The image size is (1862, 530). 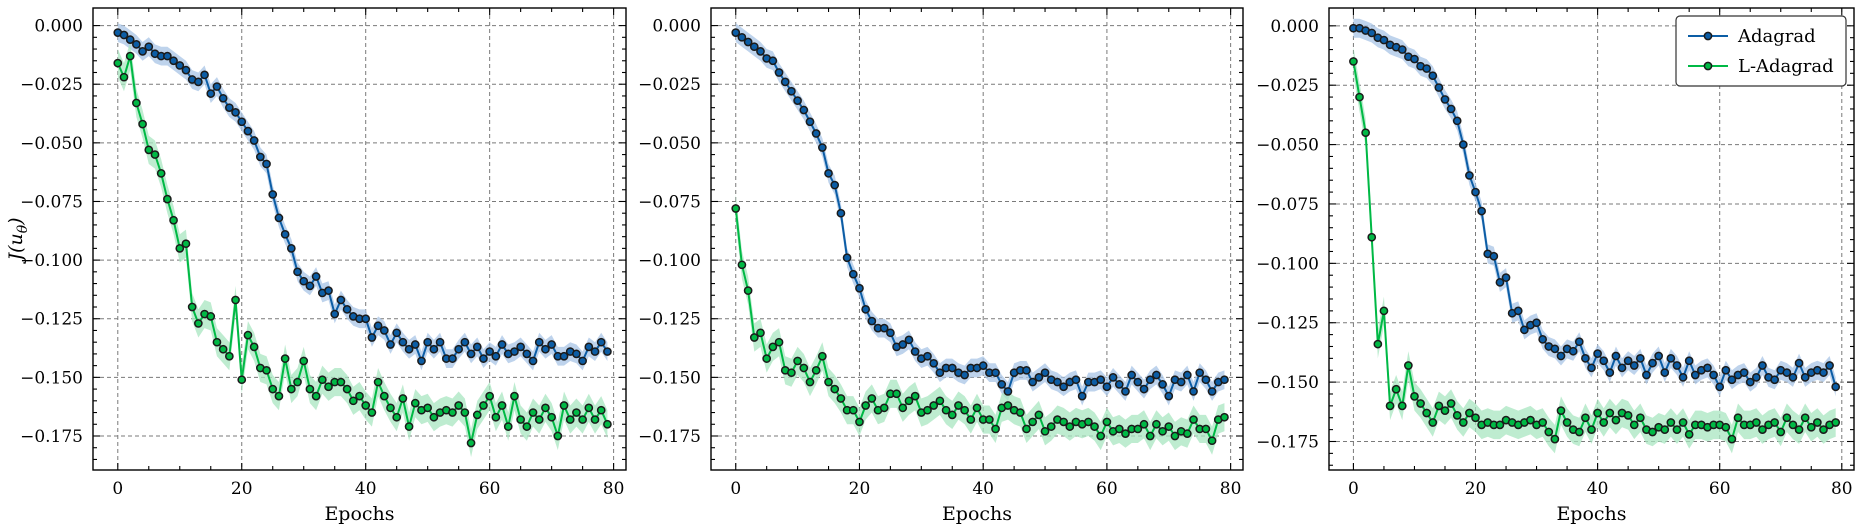 What do you see at coordinates (1287, 205) in the screenshot?
I see `y-tick-label: −0.075` at bounding box center [1287, 205].